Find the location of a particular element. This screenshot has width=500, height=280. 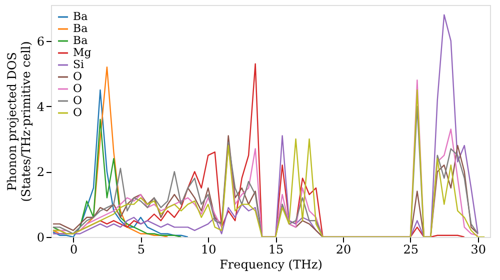

y-tick-label: 0 is located at coordinates (40, 237).